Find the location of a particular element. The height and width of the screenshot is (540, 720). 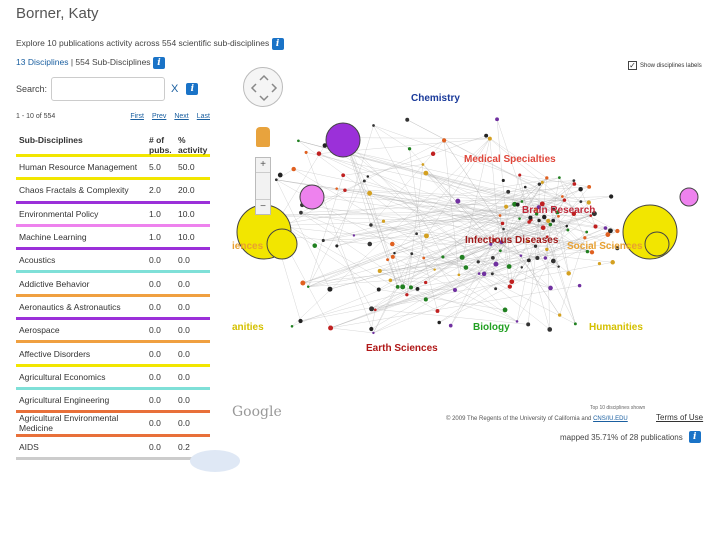

show-labels-toggle: ✓ Show disciplines labels is located at coordinates (665, 65).